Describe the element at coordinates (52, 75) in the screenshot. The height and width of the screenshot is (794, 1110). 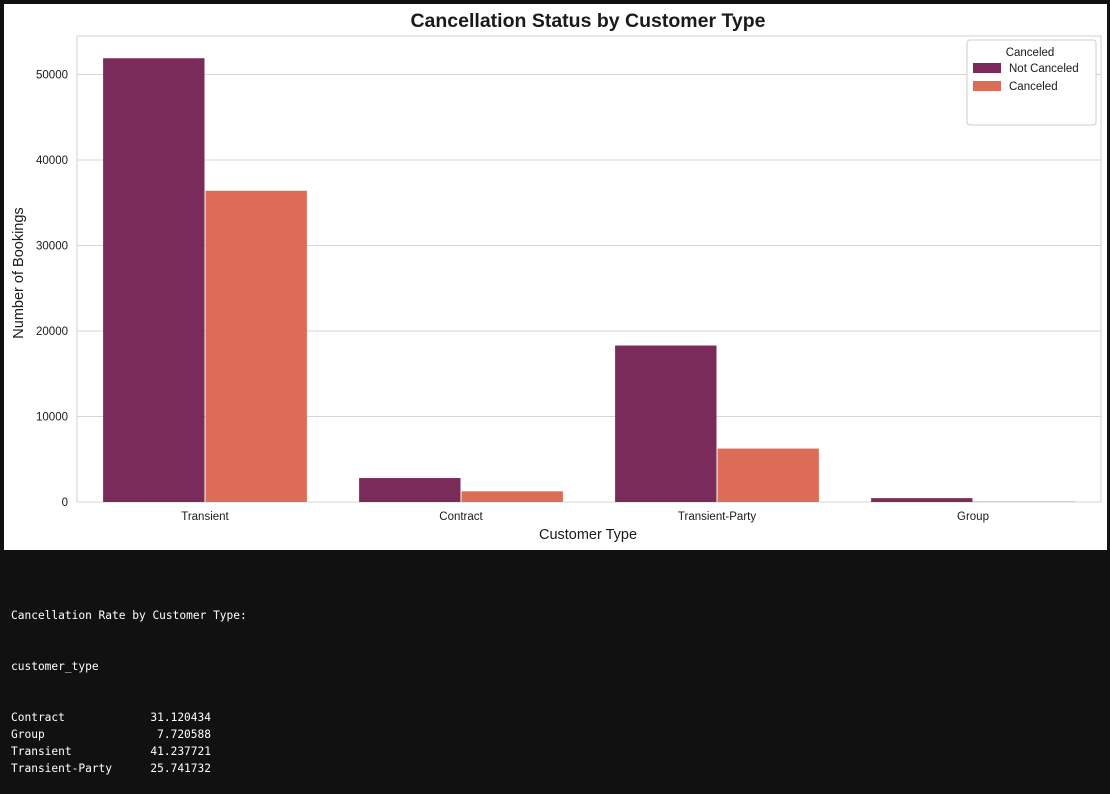
I see `y-tick-label: 50000` at that location.